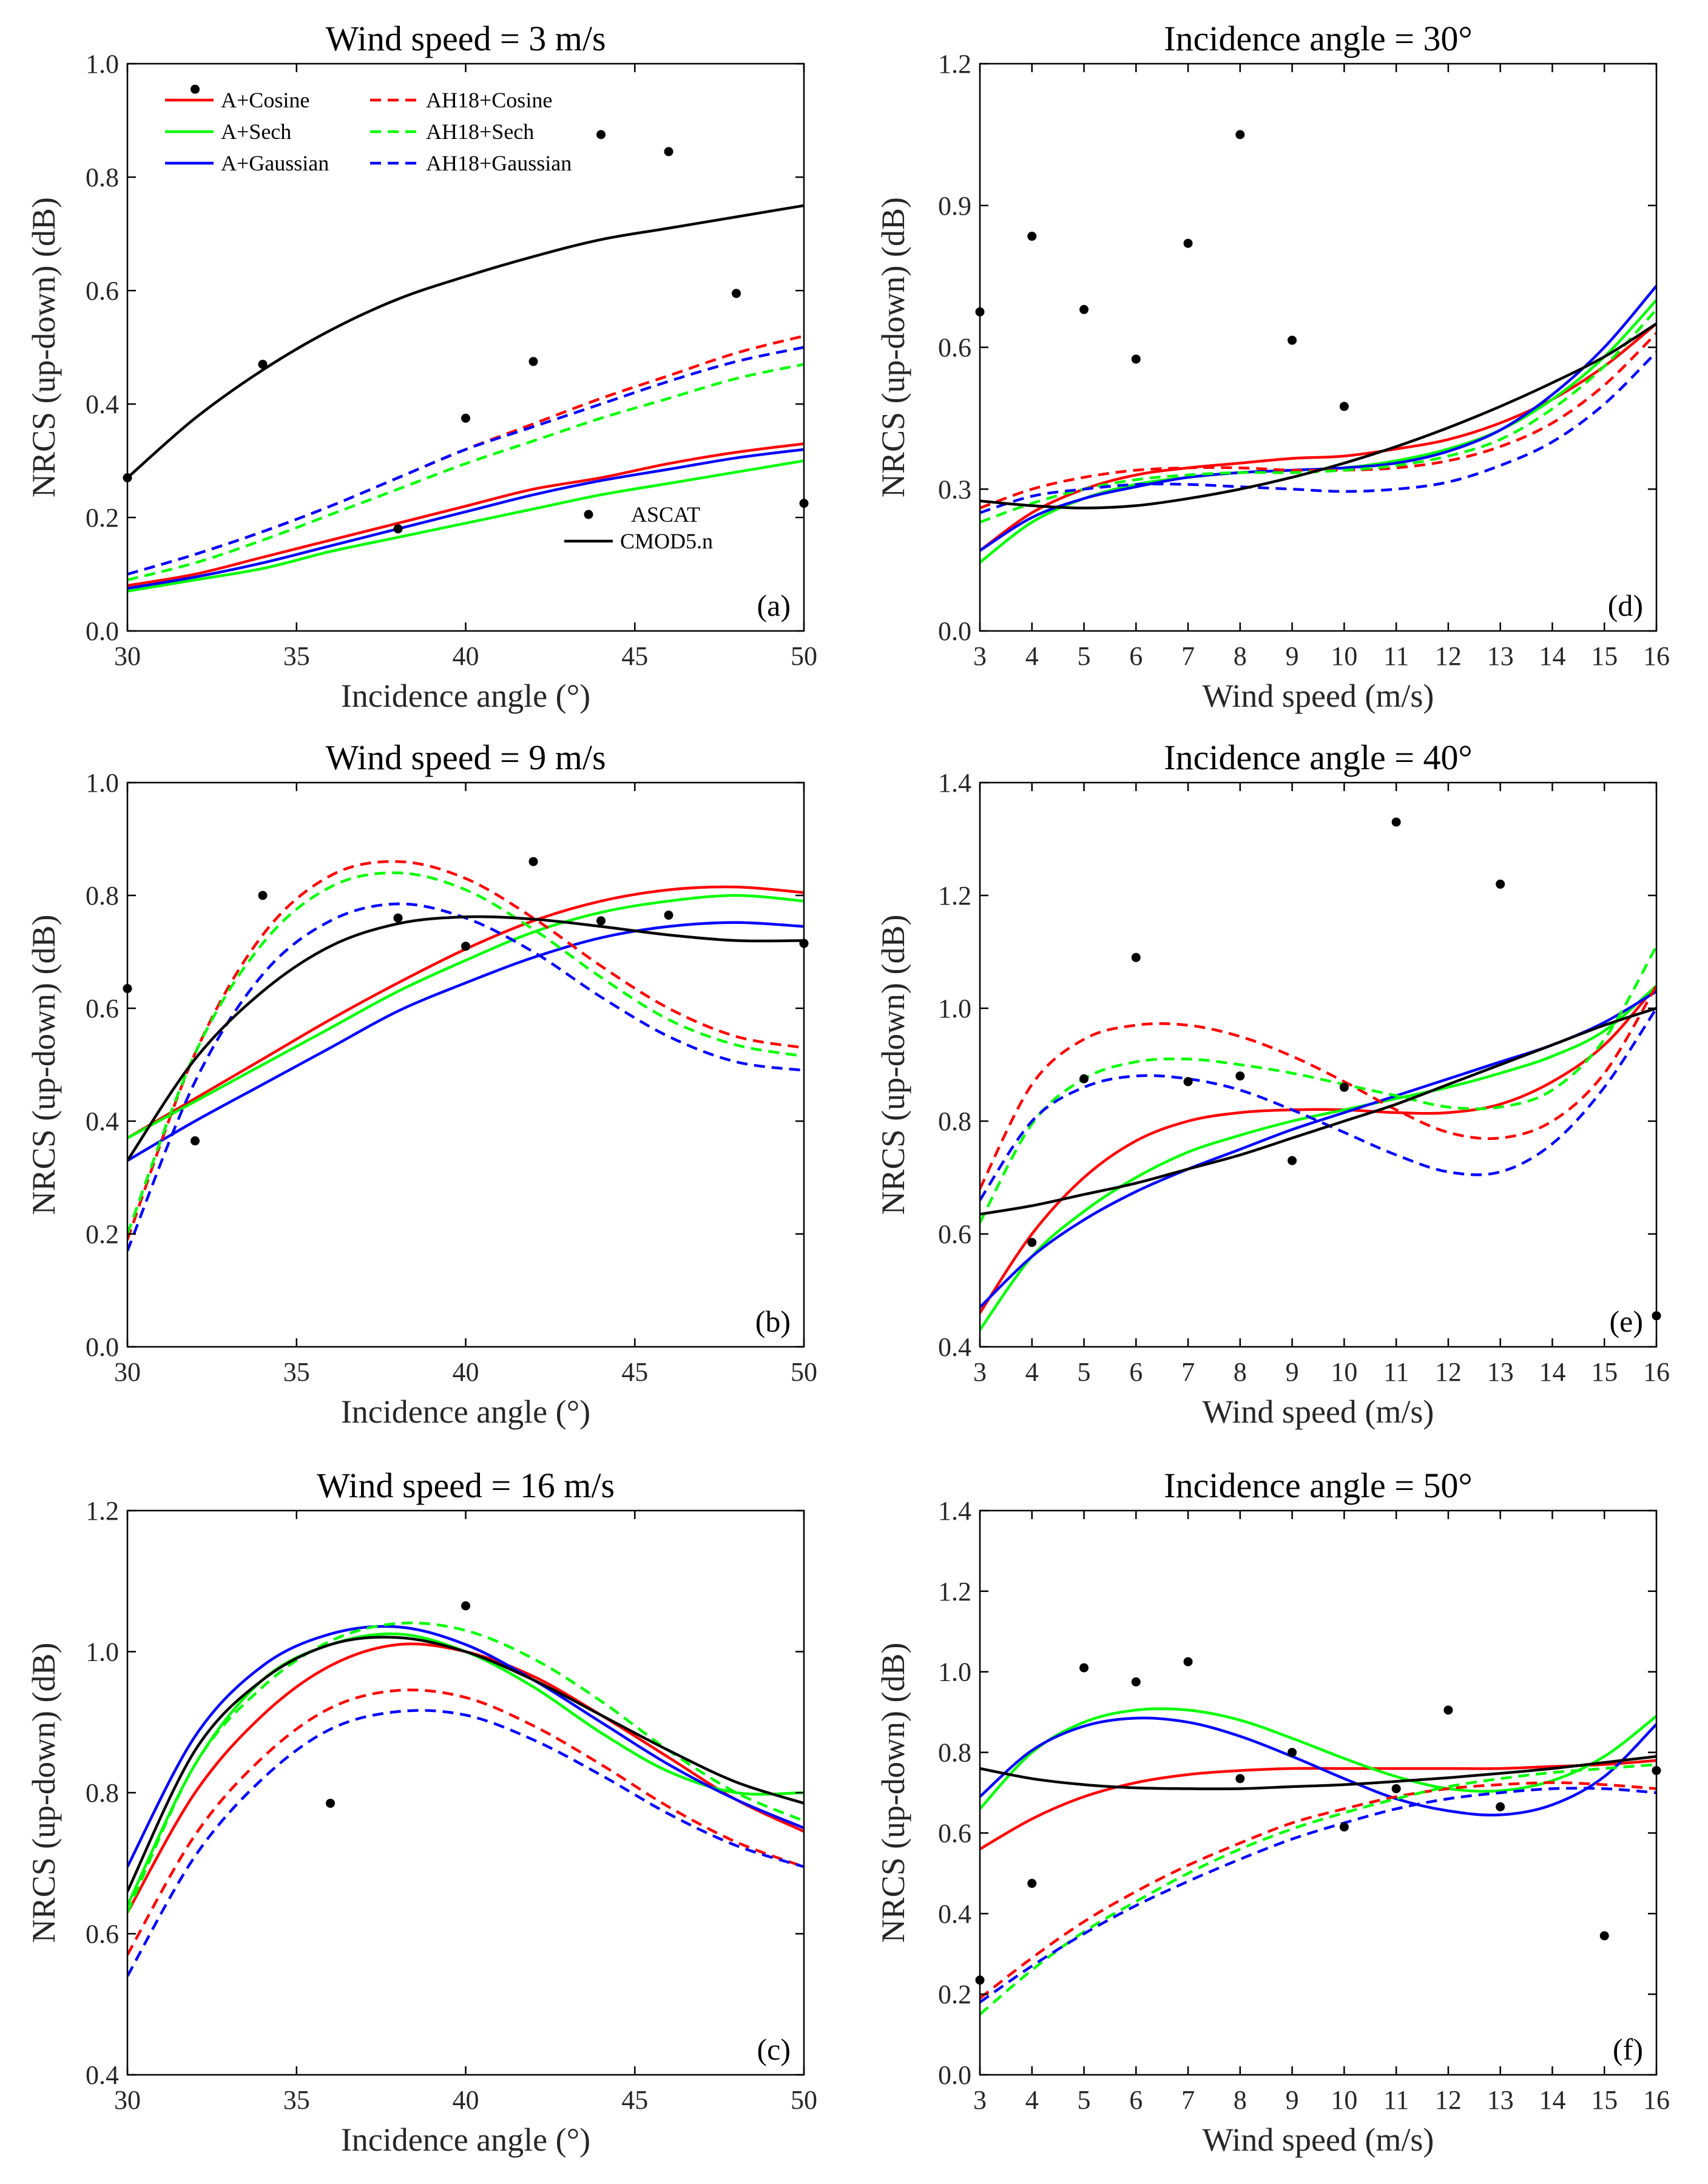 Image resolution: width=1708 pixels, height=2184 pixels. I want to click on x-axis-title: Incidence angle (°), so click(465, 1412).